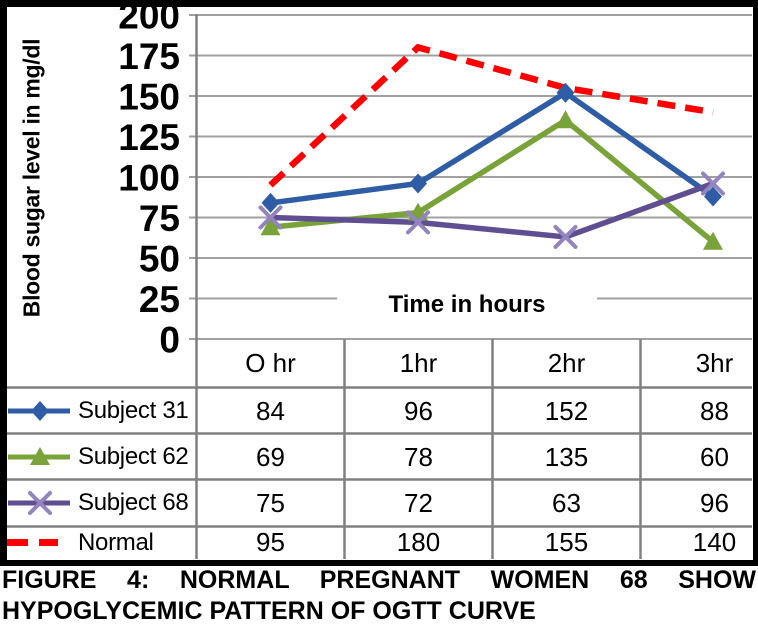 The image size is (758, 624). What do you see at coordinates (566, 410) in the screenshot?
I see `table-cell: 152` at bounding box center [566, 410].